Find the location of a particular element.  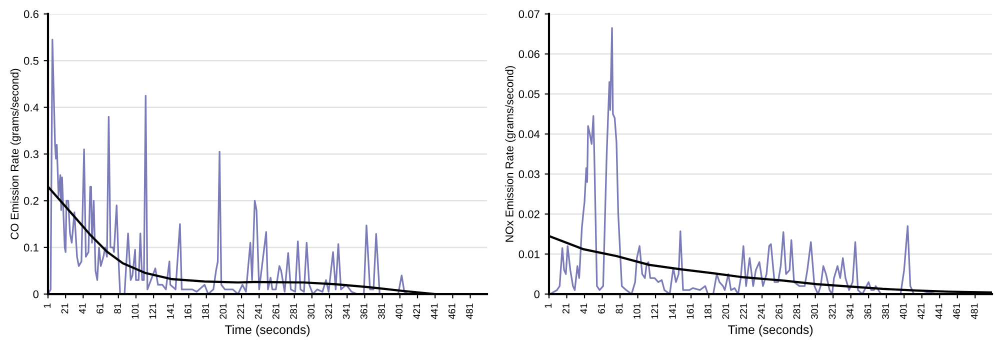

y-tick-label: 0.6 is located at coordinates (31, 14).